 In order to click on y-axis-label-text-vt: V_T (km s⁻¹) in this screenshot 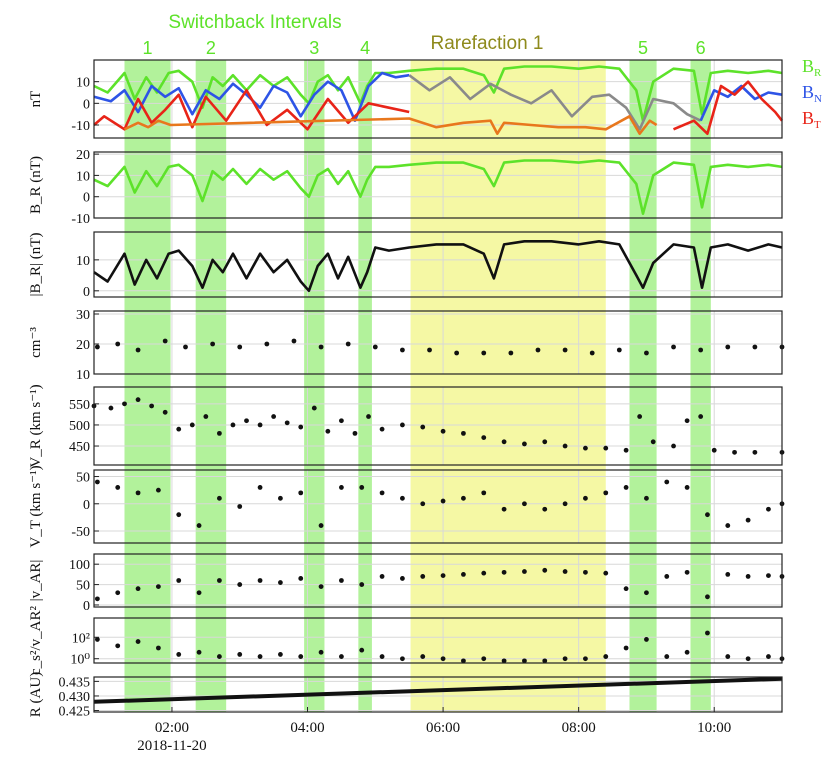, I will do `click(36, 506)`.